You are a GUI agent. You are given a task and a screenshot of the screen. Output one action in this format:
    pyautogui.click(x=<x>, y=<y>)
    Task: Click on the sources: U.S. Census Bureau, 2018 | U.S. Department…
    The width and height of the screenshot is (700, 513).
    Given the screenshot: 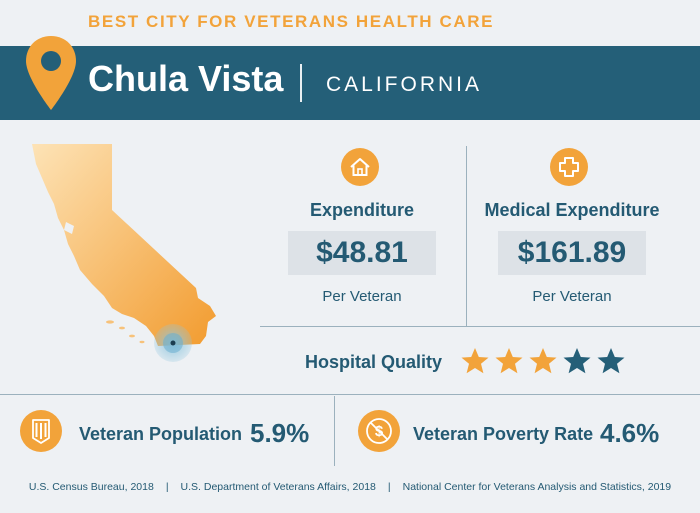 What is the action you would take?
    pyautogui.click(x=350, y=487)
    